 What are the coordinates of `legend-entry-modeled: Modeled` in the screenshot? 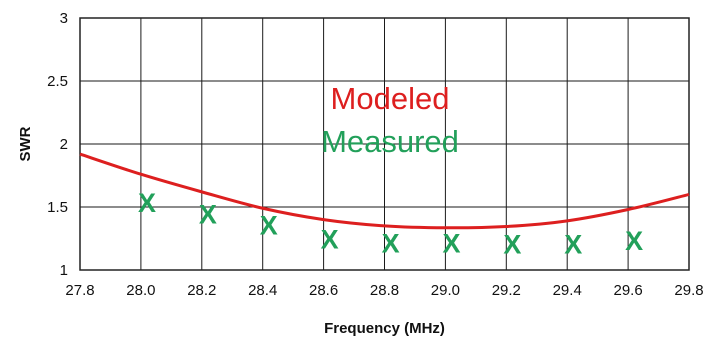 It's located at (390, 98).